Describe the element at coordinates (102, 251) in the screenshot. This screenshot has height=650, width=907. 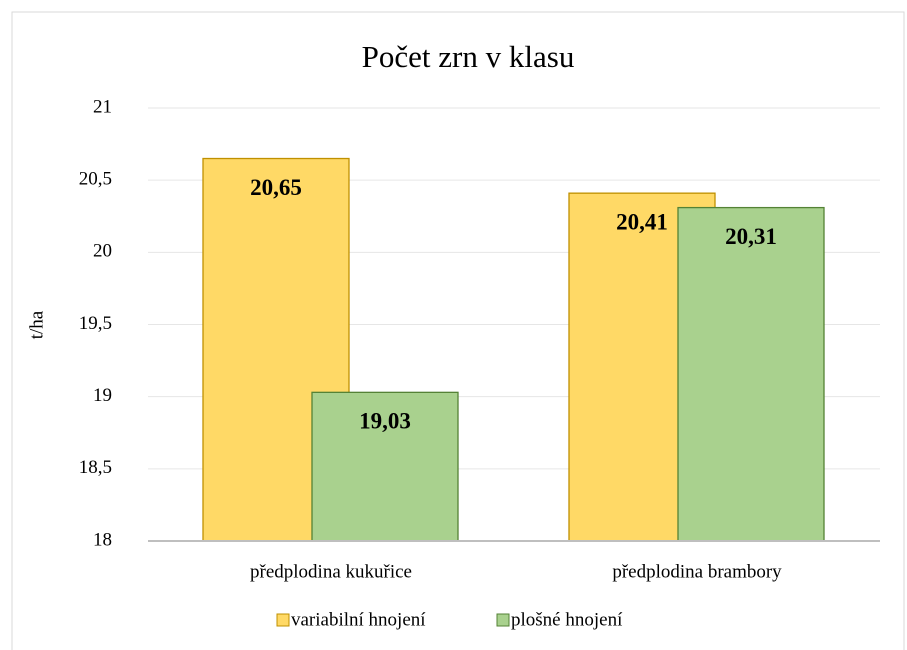
I see `y-tick-label: 20` at that location.